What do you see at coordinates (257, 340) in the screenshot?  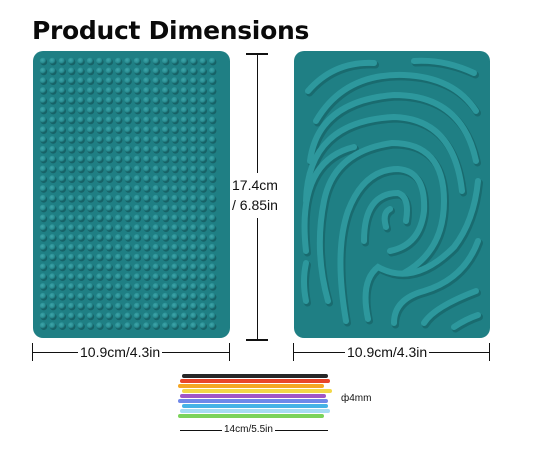 I see `height-bottom-tick` at bounding box center [257, 340].